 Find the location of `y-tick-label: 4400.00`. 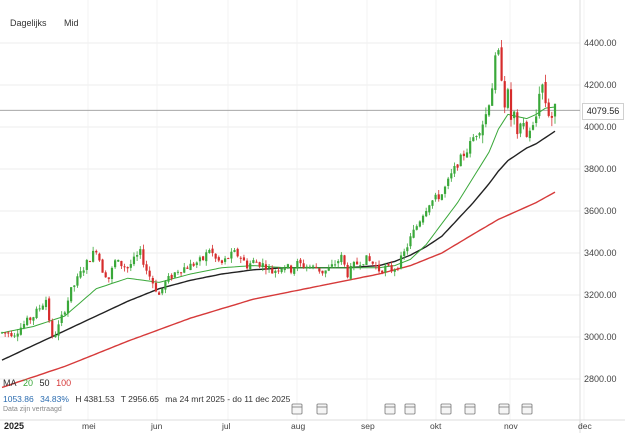

y-tick-label: 4400.00 is located at coordinates (600, 43).